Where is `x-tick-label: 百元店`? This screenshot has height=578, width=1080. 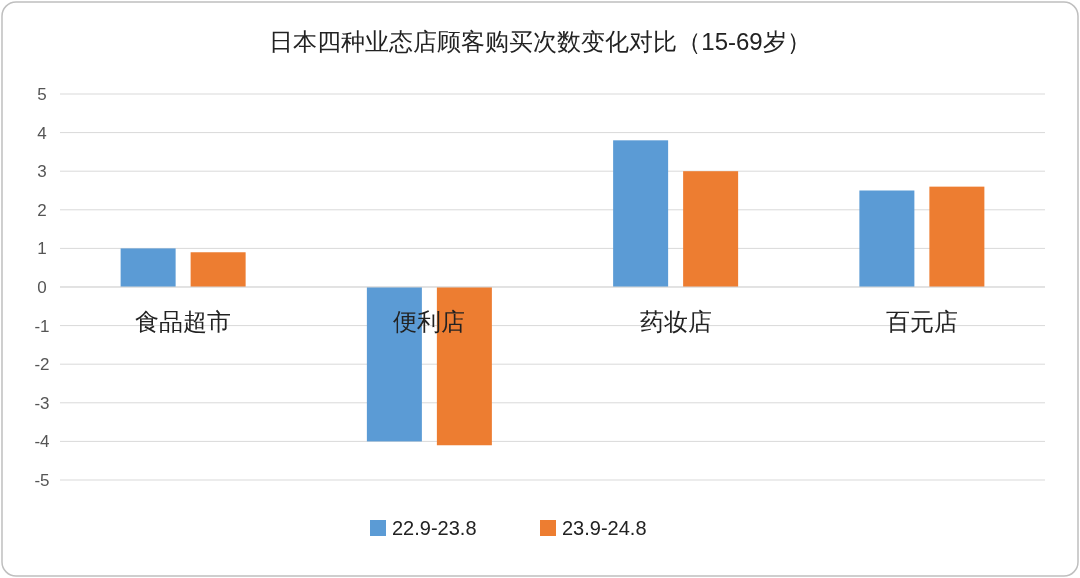
x-tick-label: 百元店 is located at coordinates (921, 321).